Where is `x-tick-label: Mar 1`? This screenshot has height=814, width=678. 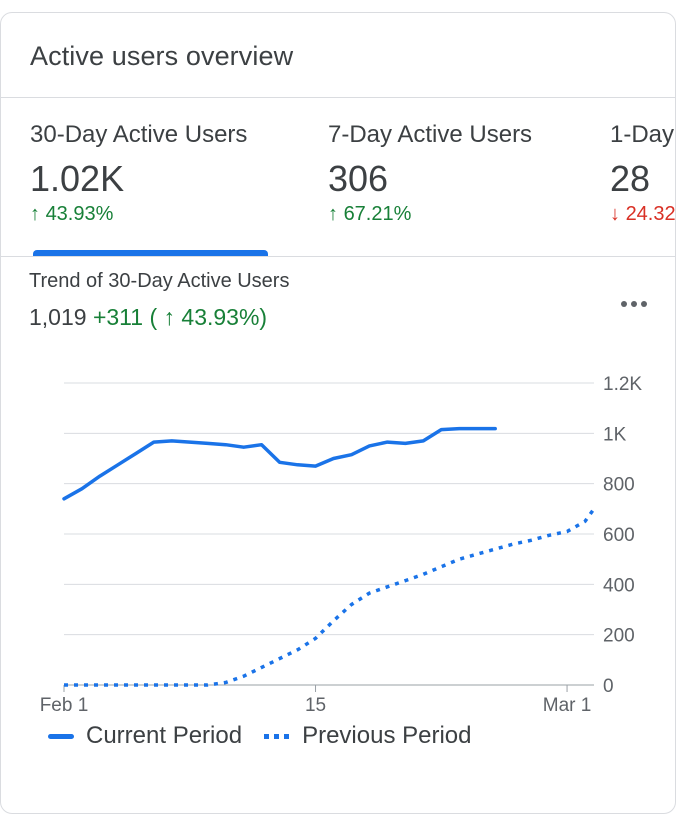
x-tick-label: Mar 1 is located at coordinates (567, 705).